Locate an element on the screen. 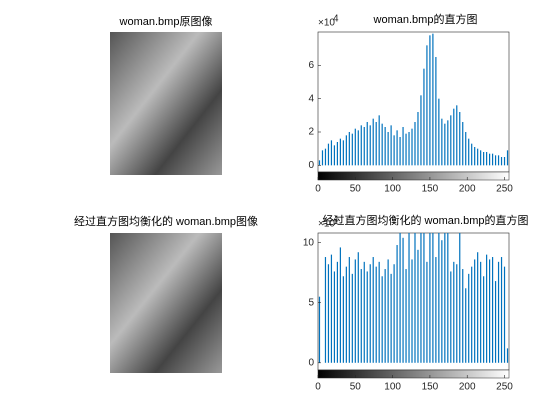 The image size is (560, 420). image is located at coordinates (166, 103).